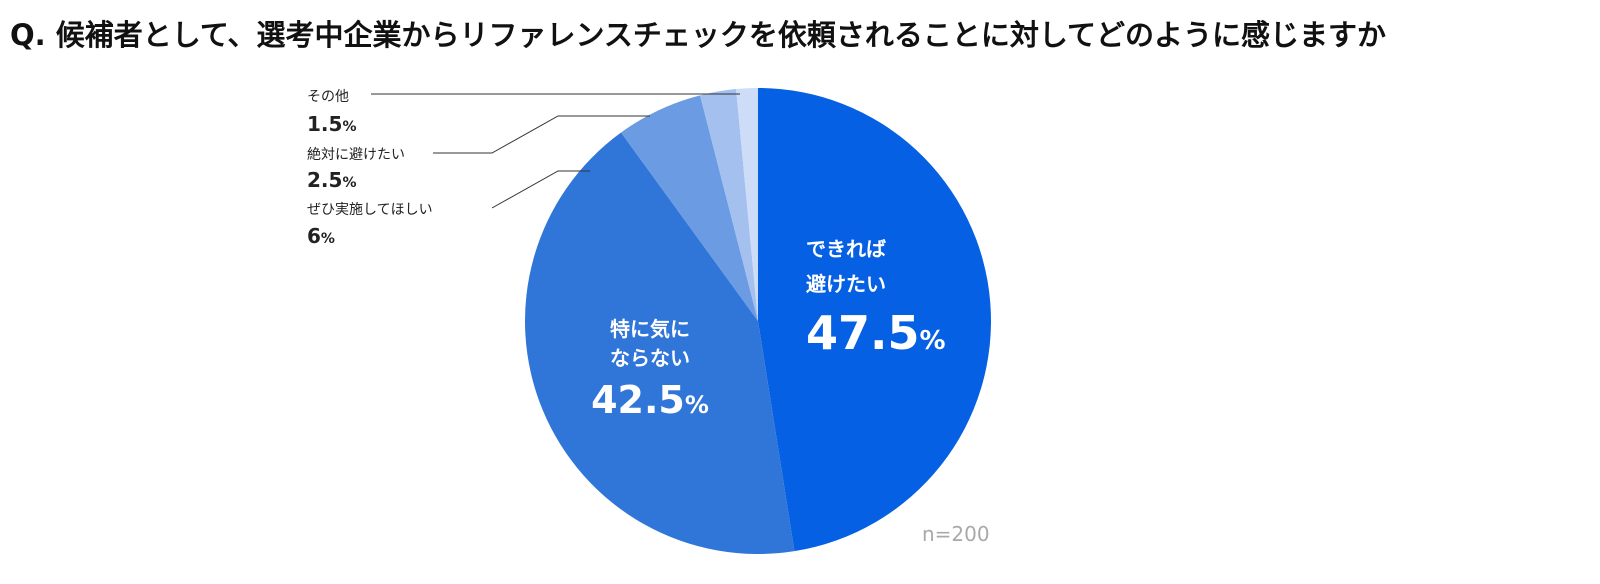  I want to click on slice-2-label-line-1: 特に気に, so click(650, 329).